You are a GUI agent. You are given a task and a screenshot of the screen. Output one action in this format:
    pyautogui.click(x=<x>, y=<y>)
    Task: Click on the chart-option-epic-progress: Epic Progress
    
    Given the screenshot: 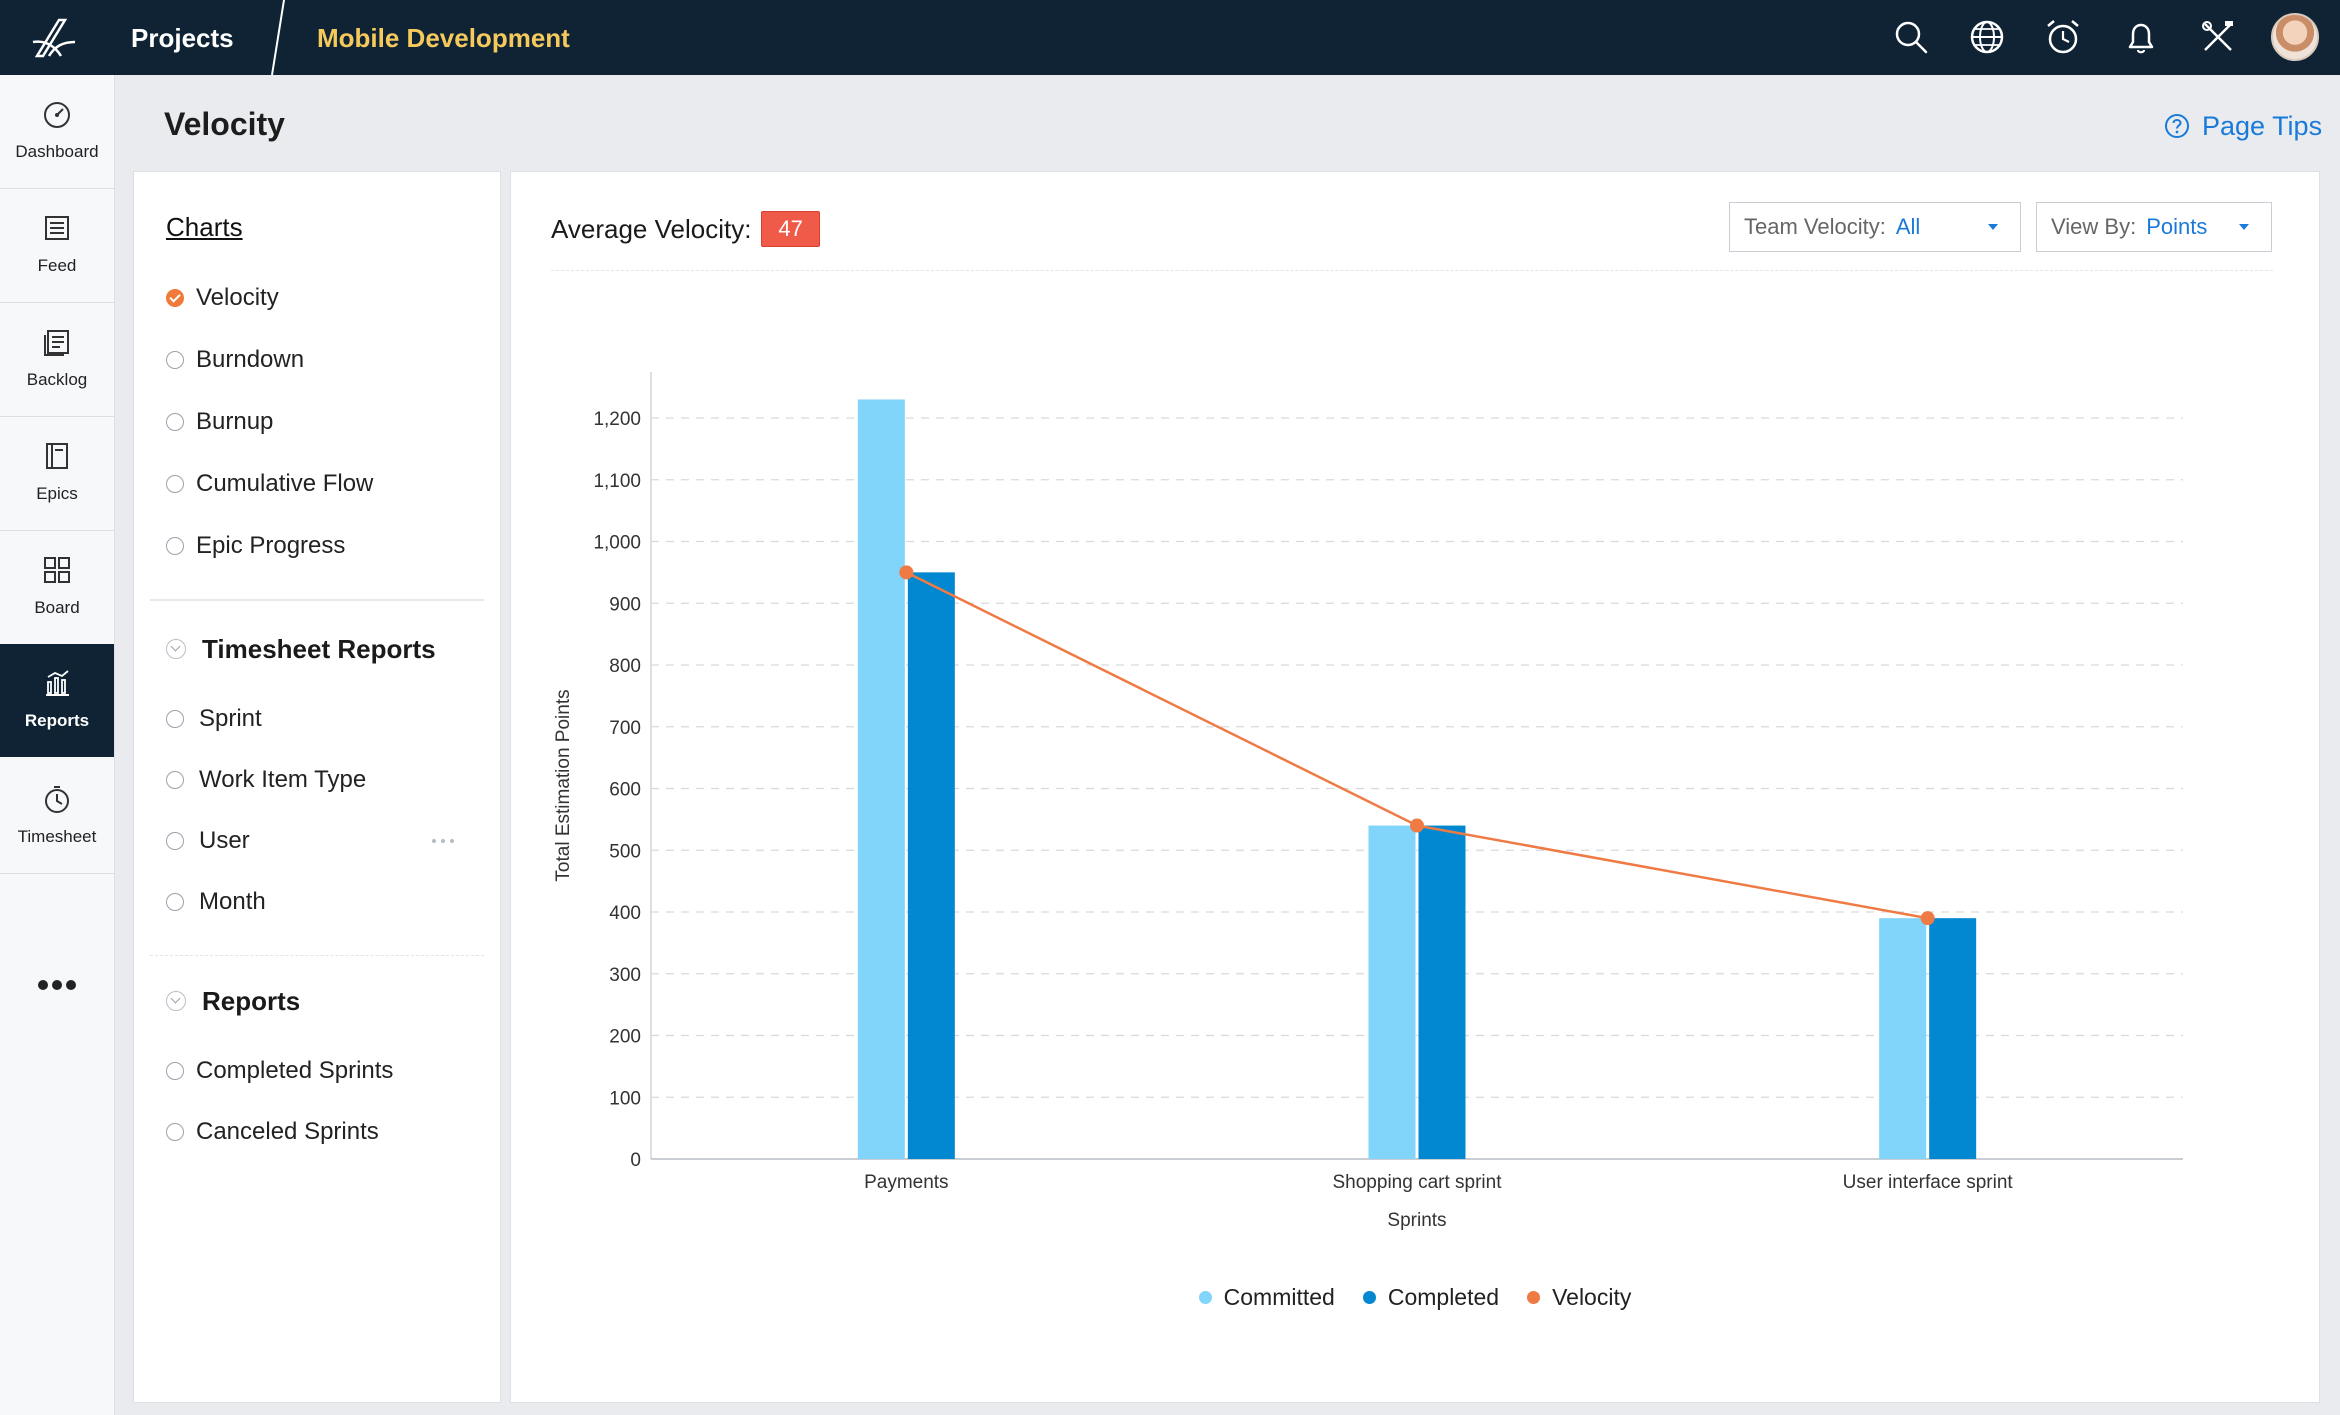 What is the action you would take?
    pyautogui.click(x=255, y=546)
    